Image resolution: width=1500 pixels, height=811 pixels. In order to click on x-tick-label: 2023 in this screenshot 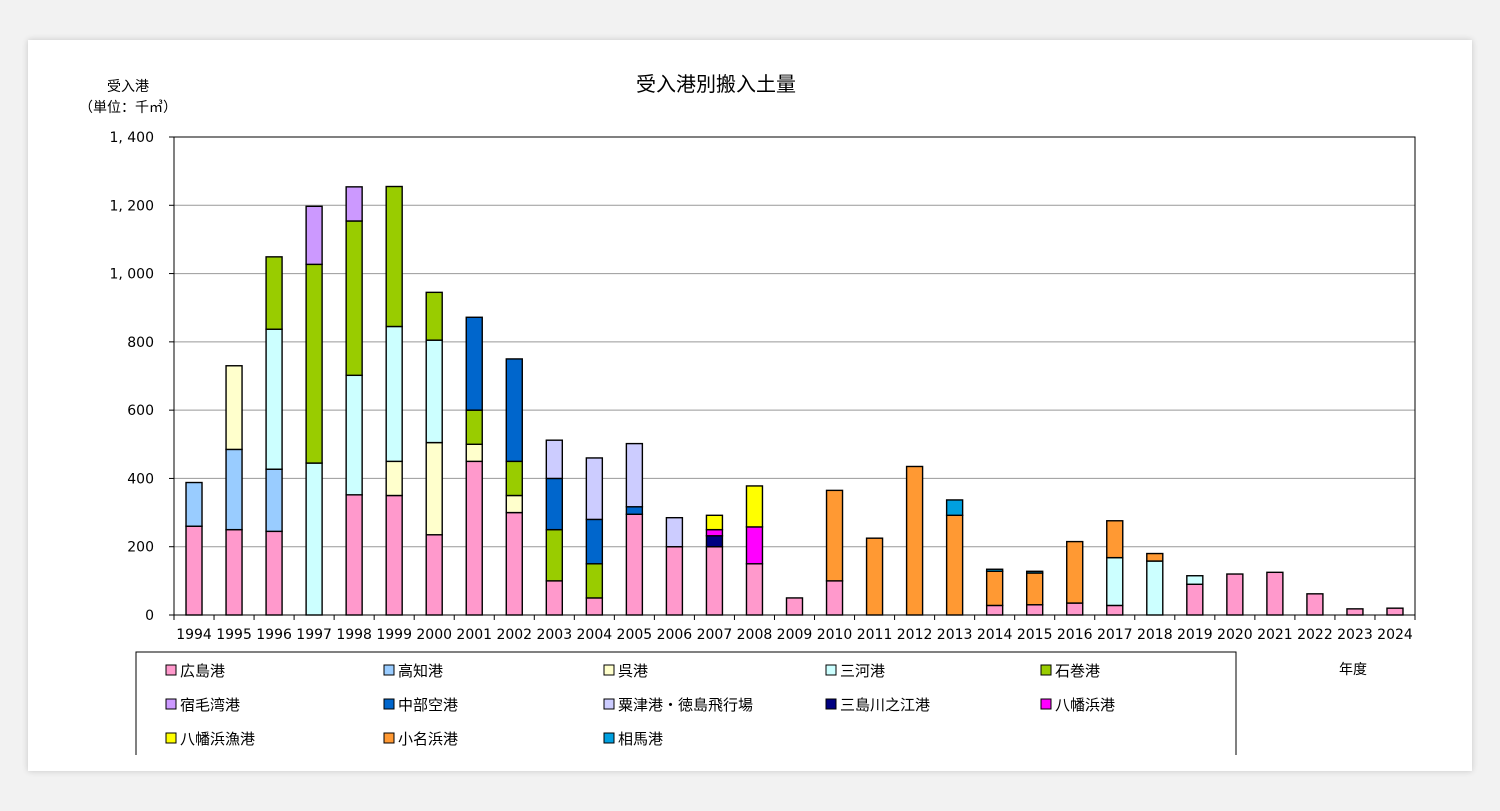, I will do `click(1355, 635)`.